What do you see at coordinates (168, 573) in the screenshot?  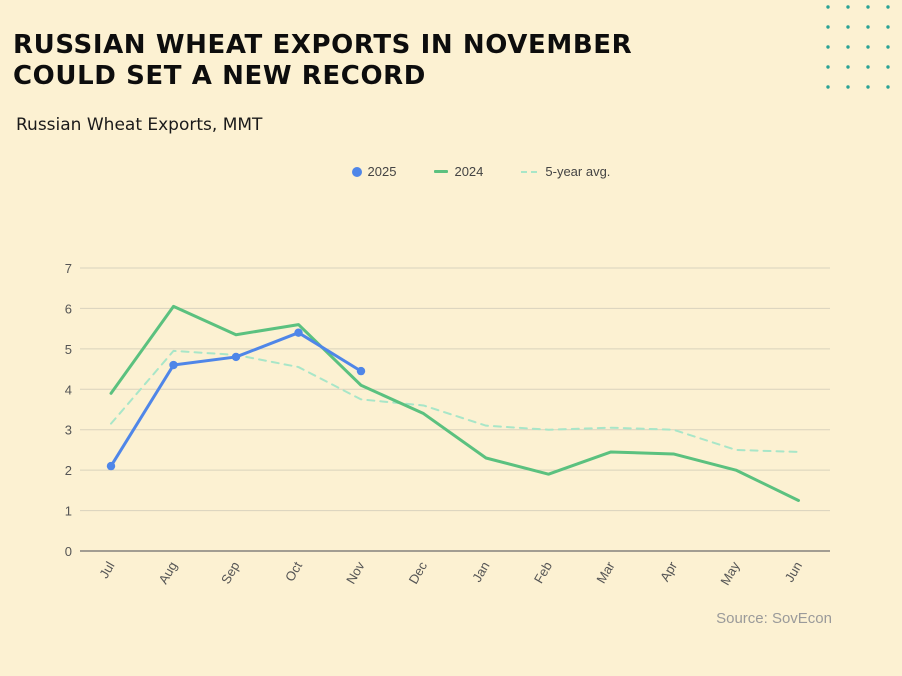 I see `x-tick-label: Aug` at bounding box center [168, 573].